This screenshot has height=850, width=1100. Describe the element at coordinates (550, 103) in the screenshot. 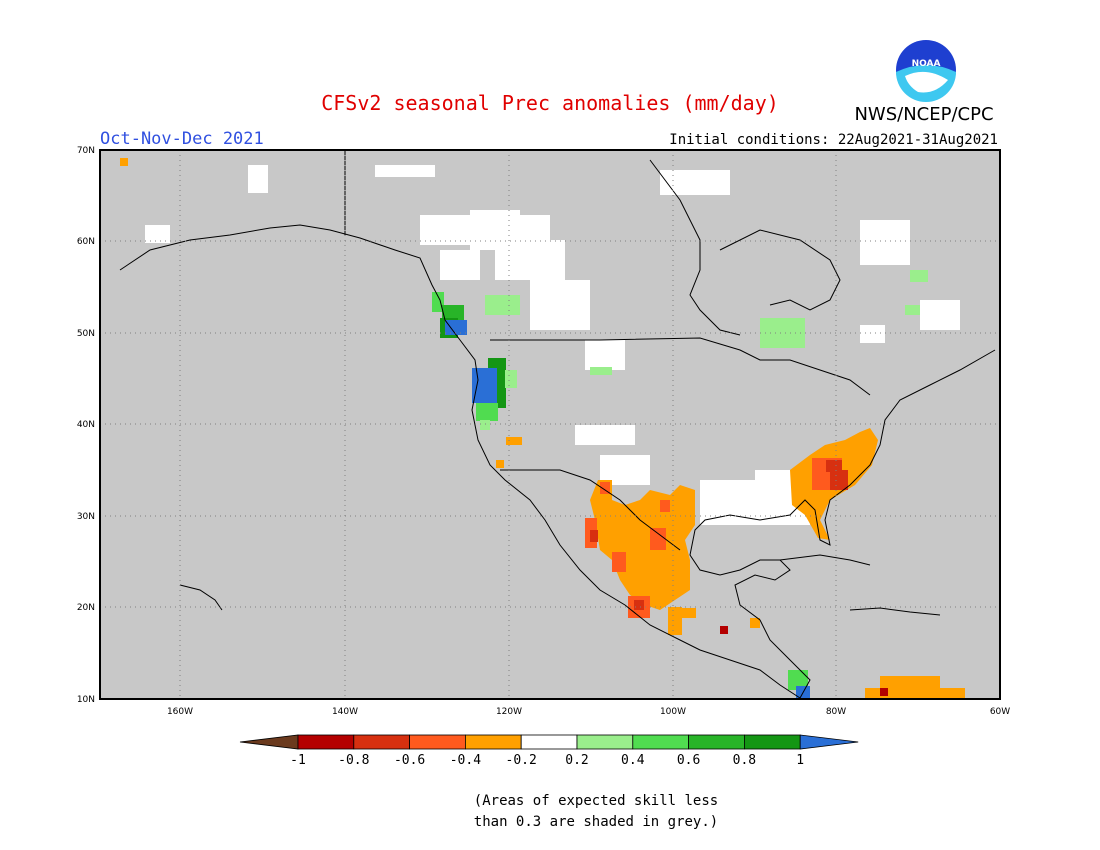

I see `map-title: CFSv2 seasonal Prec anomalies (mm/day)` at that location.